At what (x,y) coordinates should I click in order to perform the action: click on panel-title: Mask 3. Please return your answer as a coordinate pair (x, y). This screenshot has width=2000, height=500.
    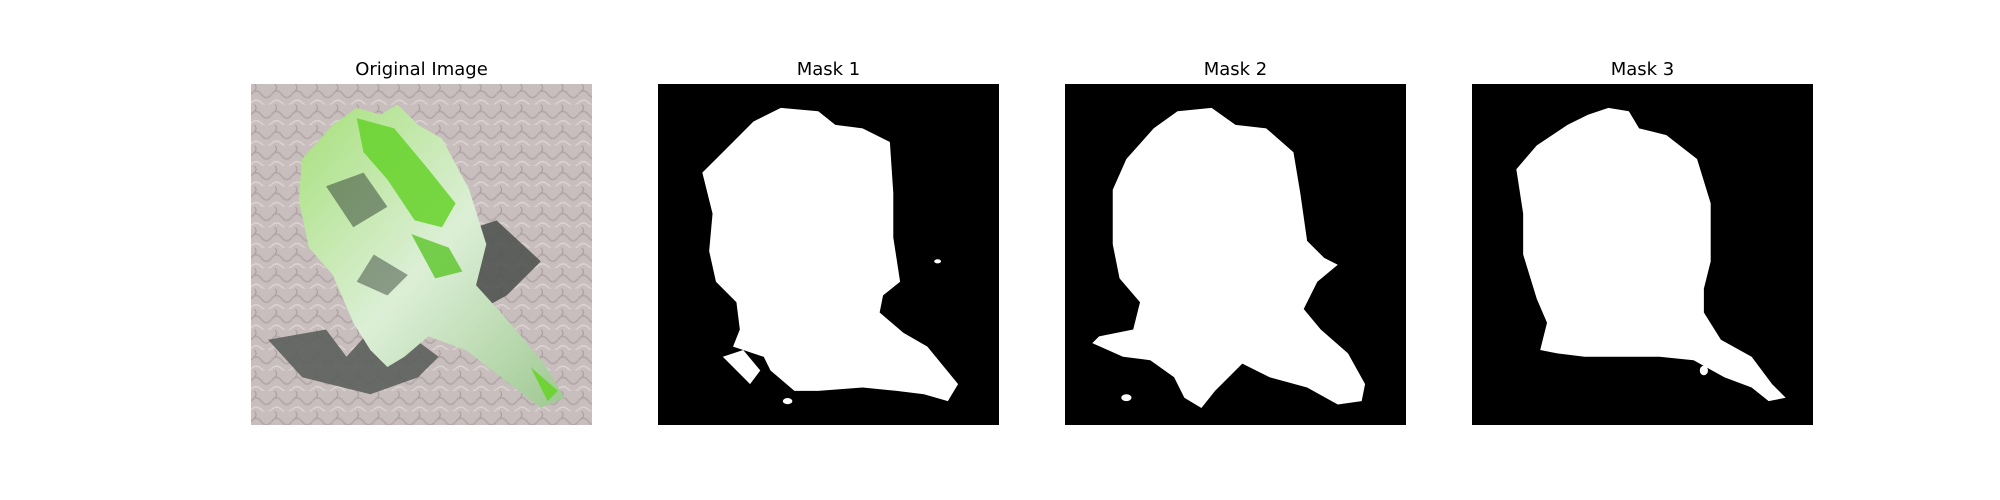
    Looking at the image, I should click on (1642, 69).